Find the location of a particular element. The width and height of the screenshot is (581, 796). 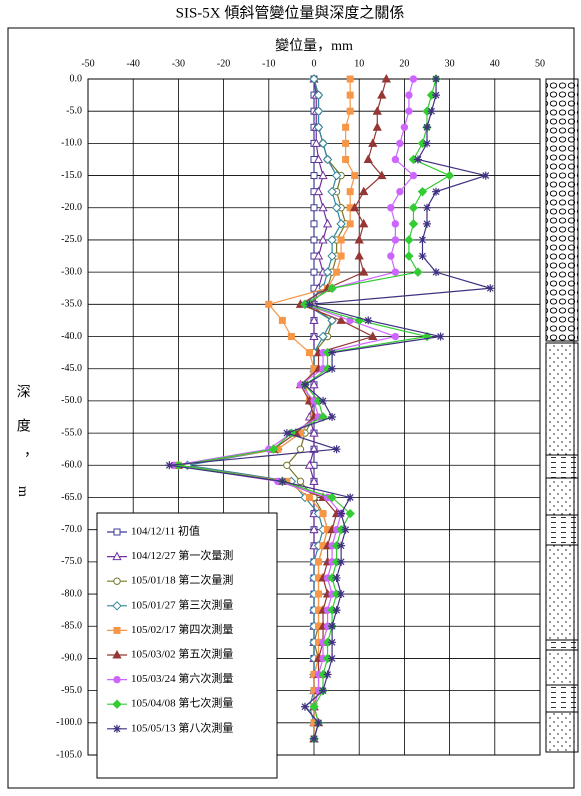

y-tick-label: -105.0 is located at coordinates (69, 754).